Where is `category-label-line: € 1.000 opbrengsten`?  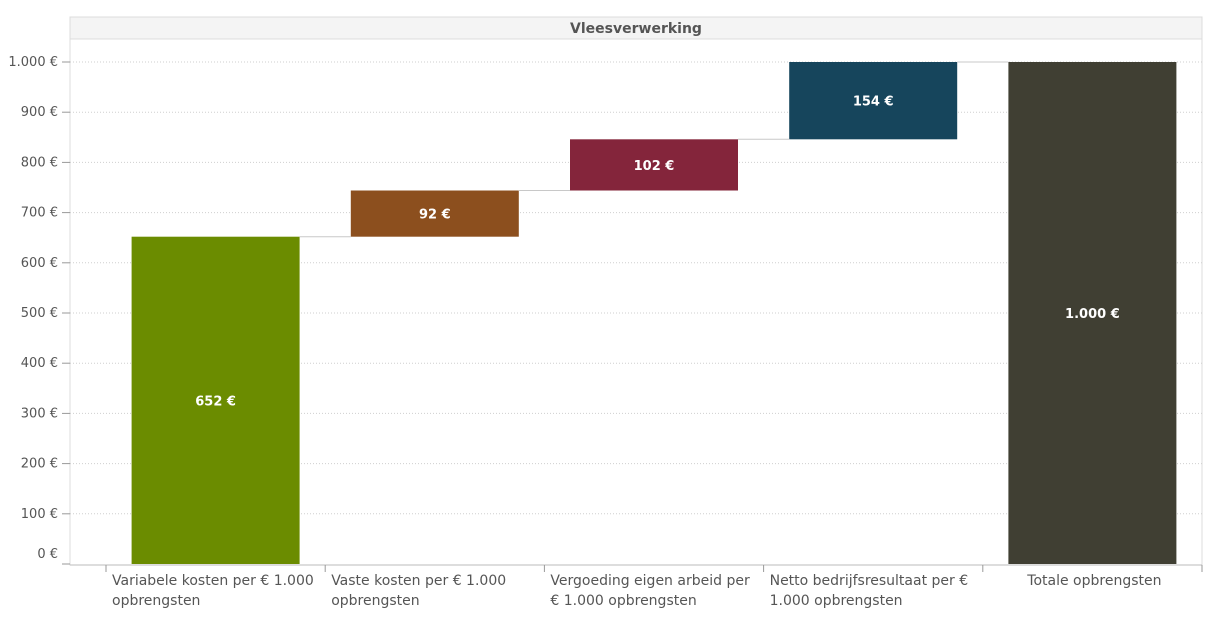 category-label-line: € 1.000 opbrengsten is located at coordinates (623, 601).